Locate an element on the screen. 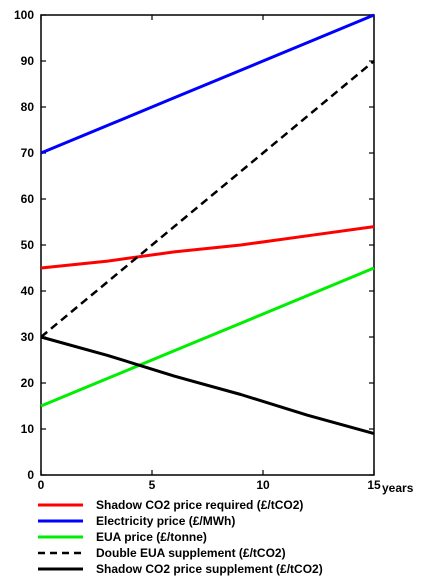  y-tick-label: 30 is located at coordinates (28, 337).